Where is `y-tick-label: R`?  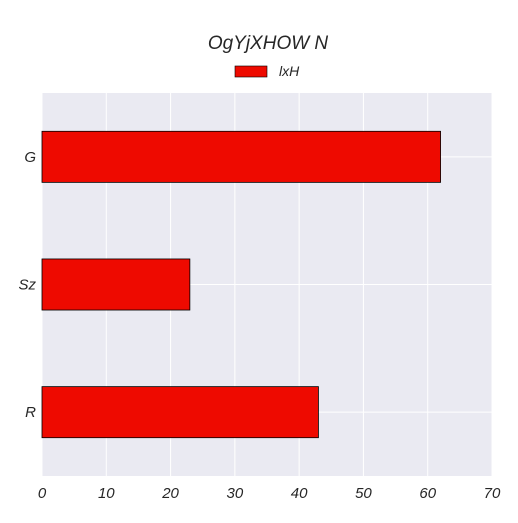
y-tick-label: R is located at coordinates (30, 412).